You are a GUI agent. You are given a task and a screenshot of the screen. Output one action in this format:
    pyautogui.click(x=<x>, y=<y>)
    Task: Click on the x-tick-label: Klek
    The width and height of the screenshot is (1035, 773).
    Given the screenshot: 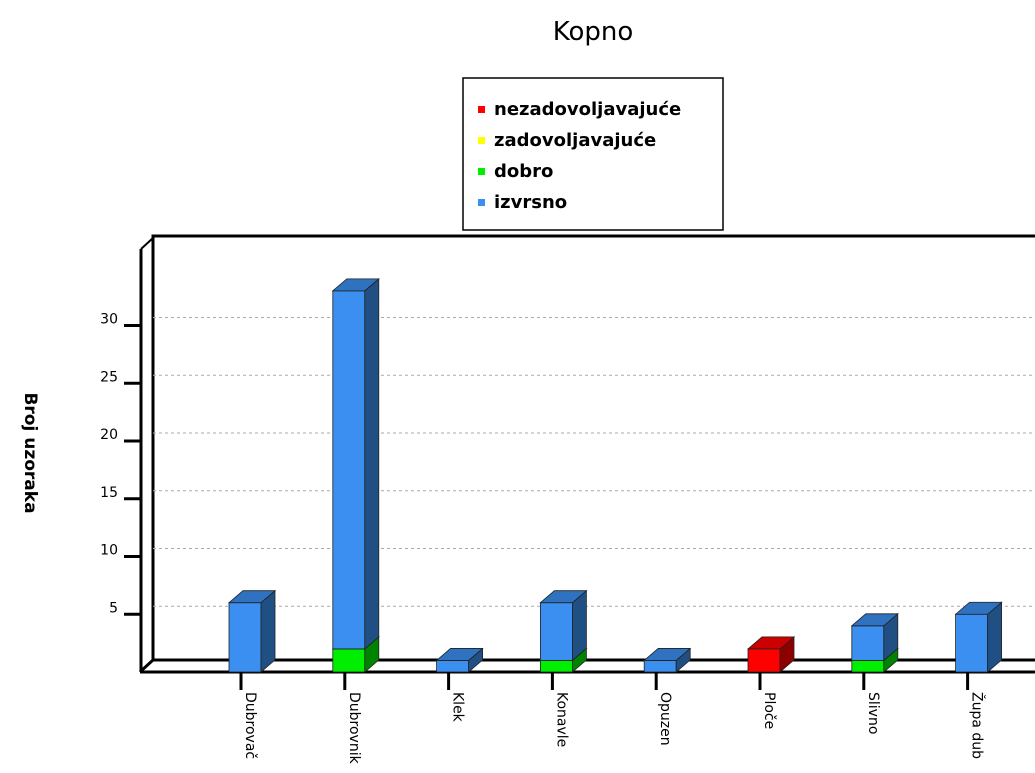 What is the action you would take?
    pyautogui.click(x=458, y=707)
    